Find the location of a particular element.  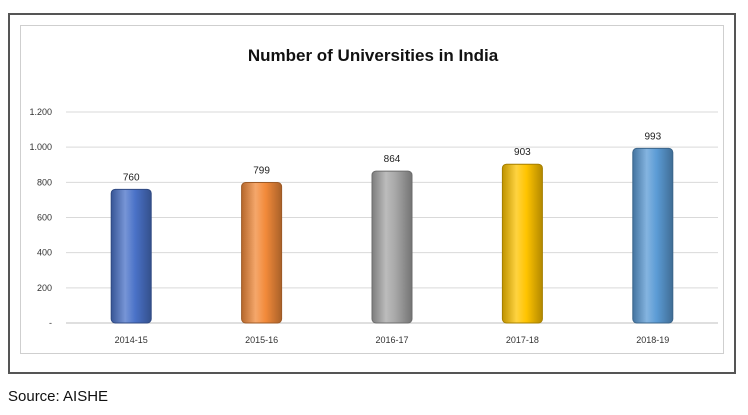

y-tick-label: 400 is located at coordinates (44, 253).